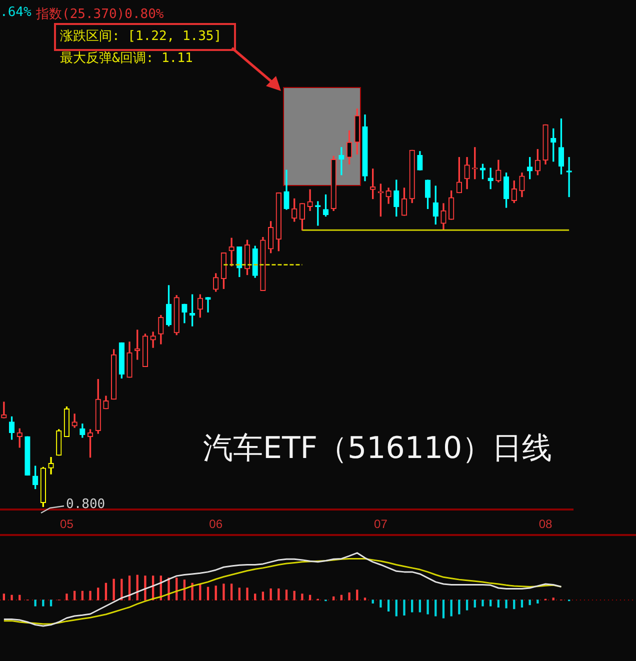  What do you see at coordinates (67, 524) in the screenshot?
I see `x-tick-label: 05` at bounding box center [67, 524].